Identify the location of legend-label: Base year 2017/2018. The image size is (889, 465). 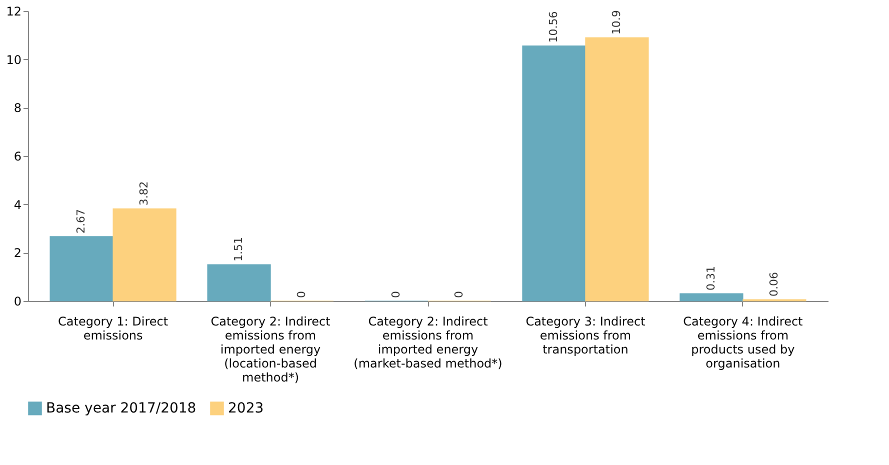
(121, 408).